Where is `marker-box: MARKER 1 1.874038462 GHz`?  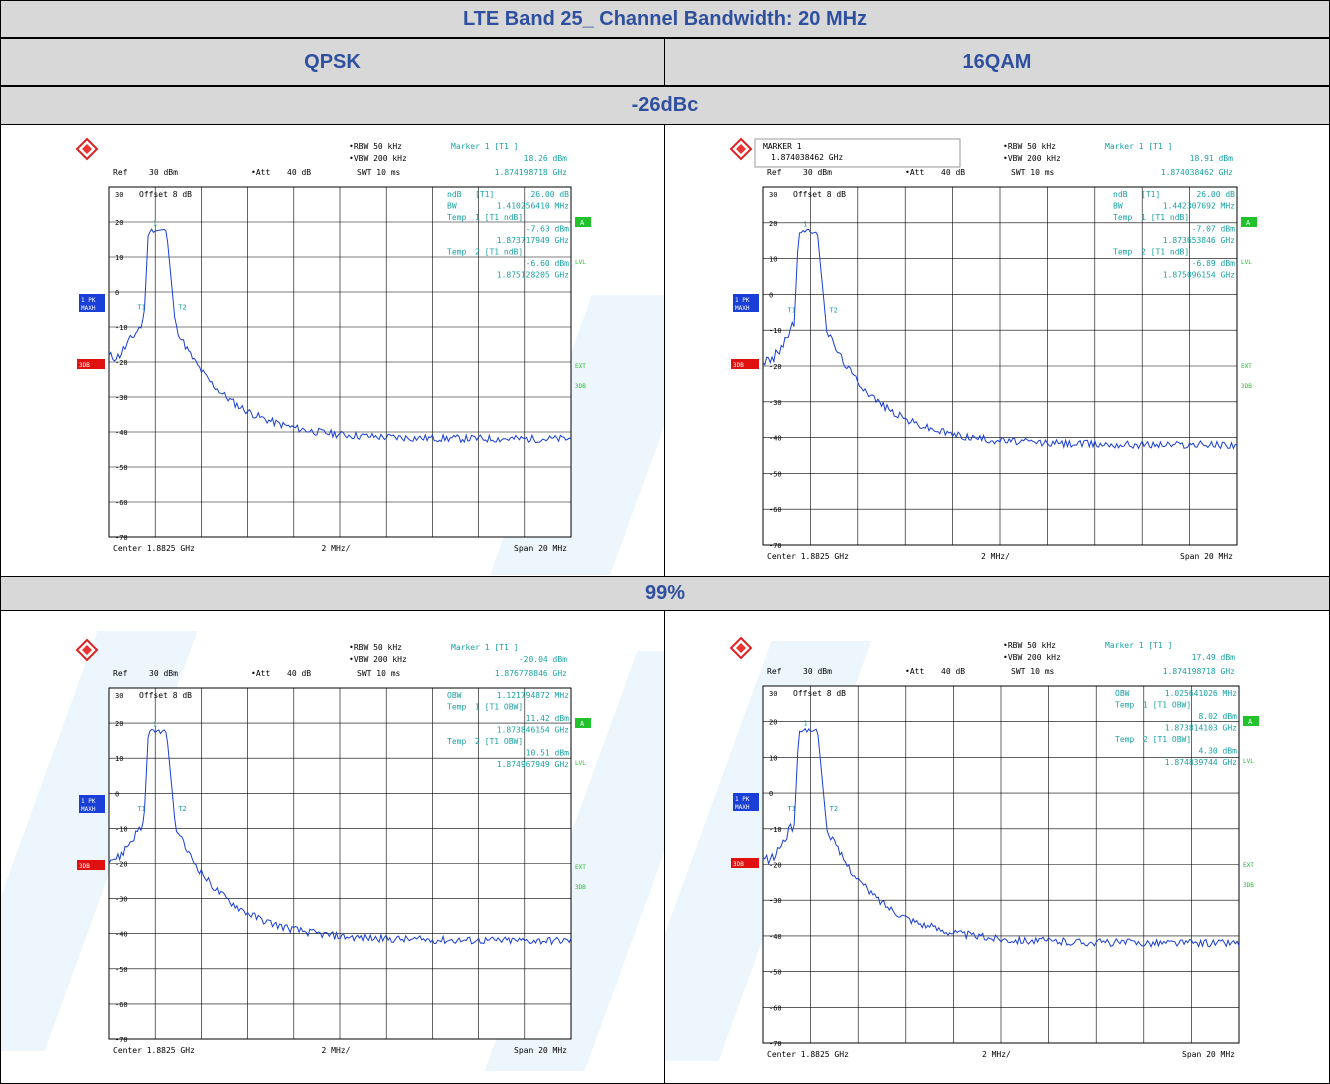
marker-box: MARKER 1 1.874038462 GHz is located at coordinates (857, 153).